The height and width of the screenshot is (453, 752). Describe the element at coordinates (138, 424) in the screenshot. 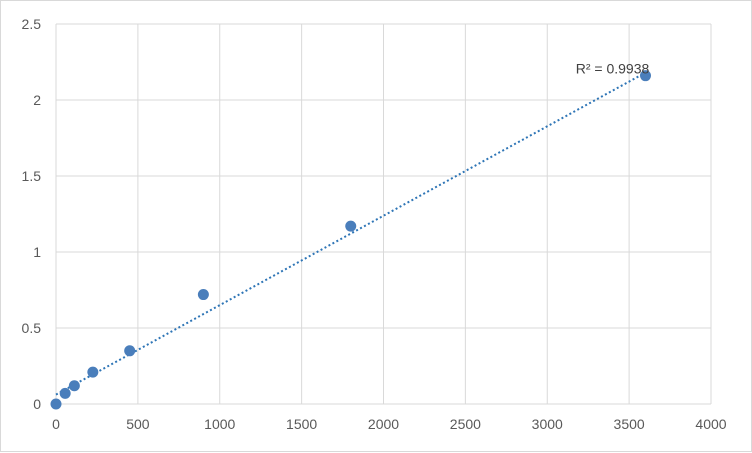

I see `x-tick-label: 500` at that location.